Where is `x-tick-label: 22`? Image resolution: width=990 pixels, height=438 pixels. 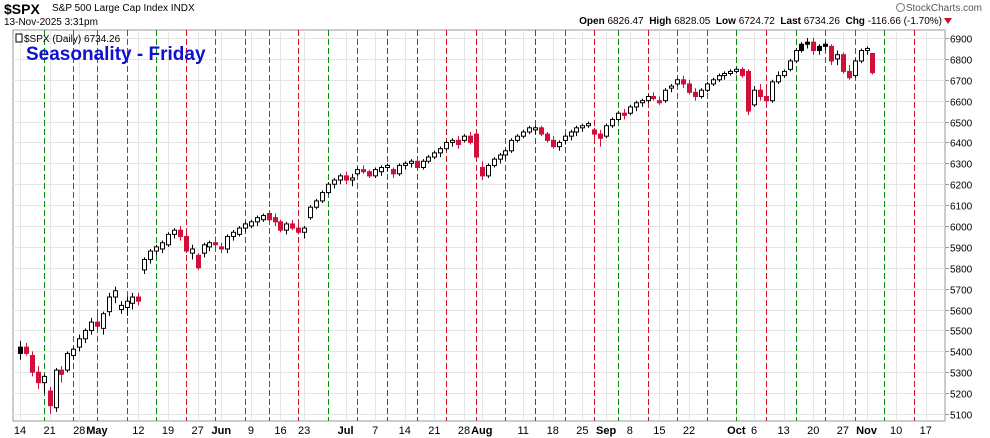
x-tick-label: 22 is located at coordinates (689, 431).